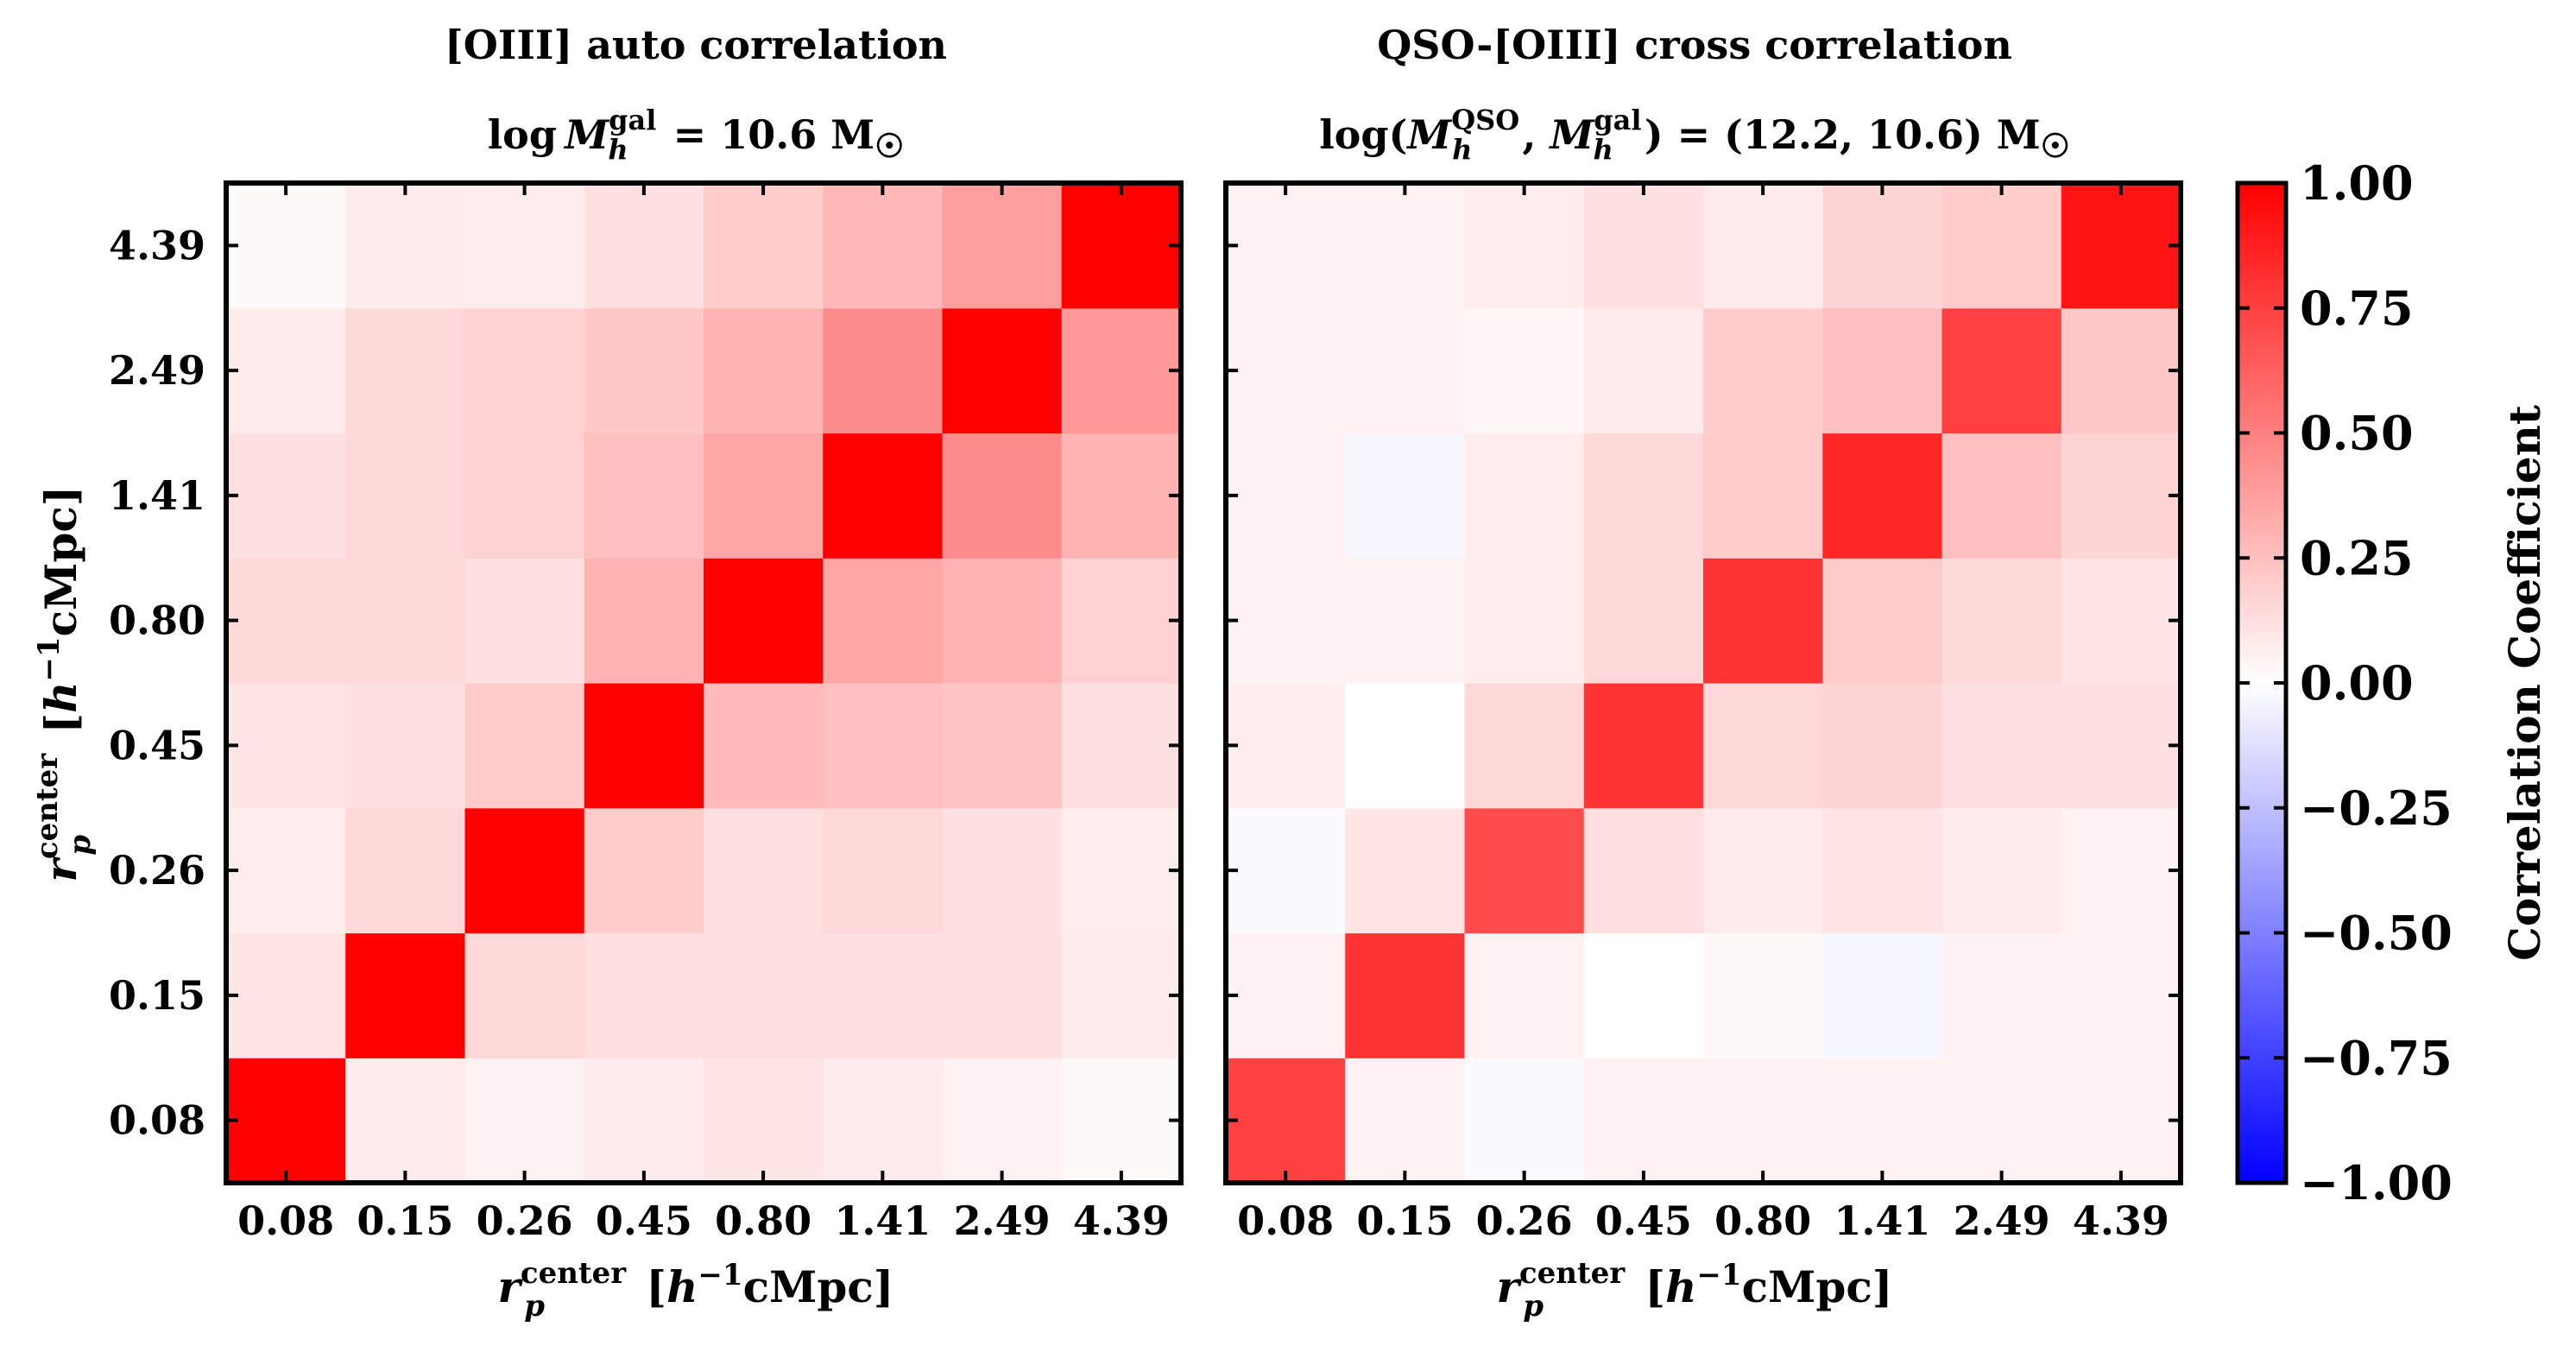 The height and width of the screenshot is (1352, 2576). What do you see at coordinates (1763, 870) in the screenshot?
I see `right-heatmap-cell-r2-c4` at bounding box center [1763, 870].